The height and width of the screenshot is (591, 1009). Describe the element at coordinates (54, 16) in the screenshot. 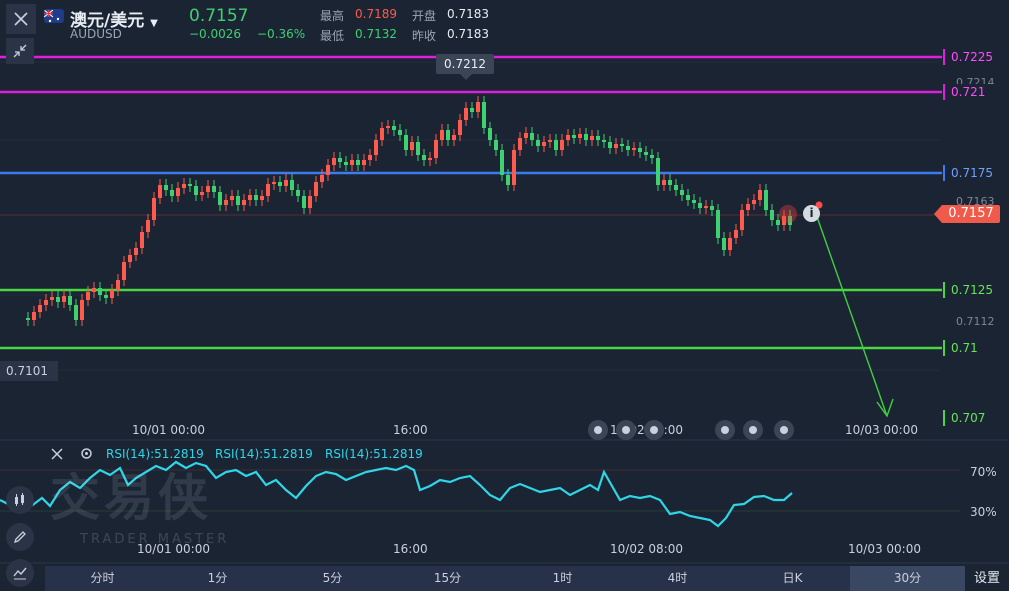

I see `australia-flag-icon` at that location.